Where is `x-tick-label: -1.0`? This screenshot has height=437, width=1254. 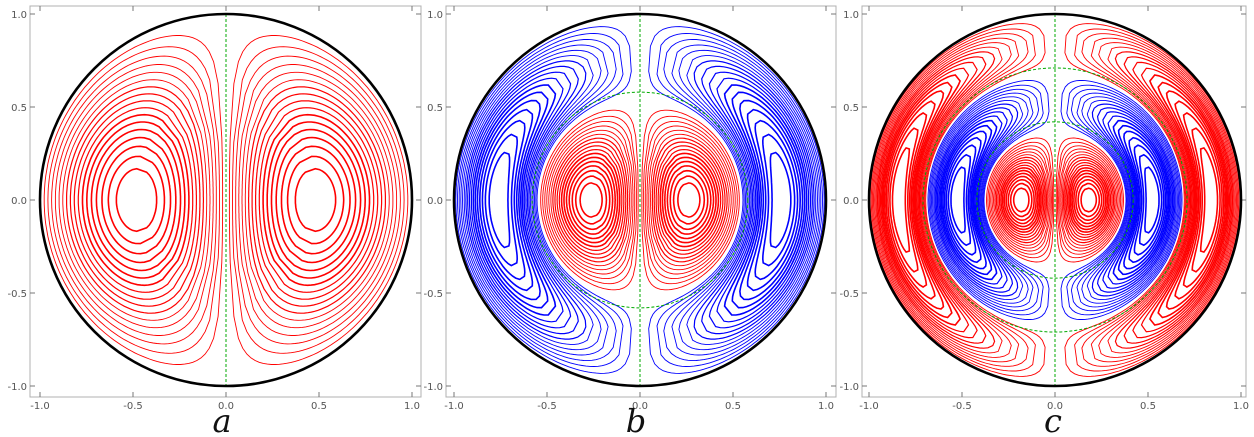 x-tick-label: -1.0 is located at coordinates (454, 406).